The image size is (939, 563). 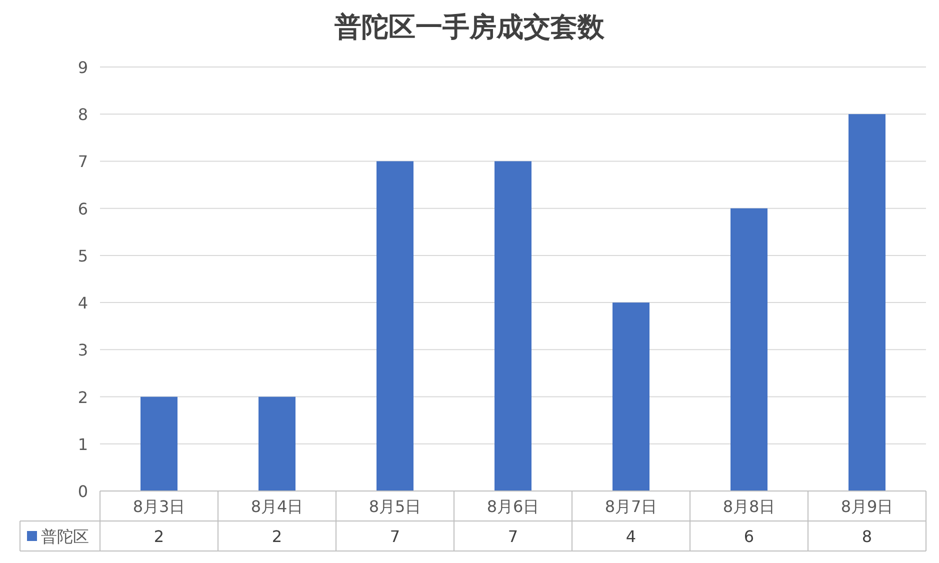 What do you see at coordinates (749, 536) in the screenshot?
I see `data-label: 6` at bounding box center [749, 536].